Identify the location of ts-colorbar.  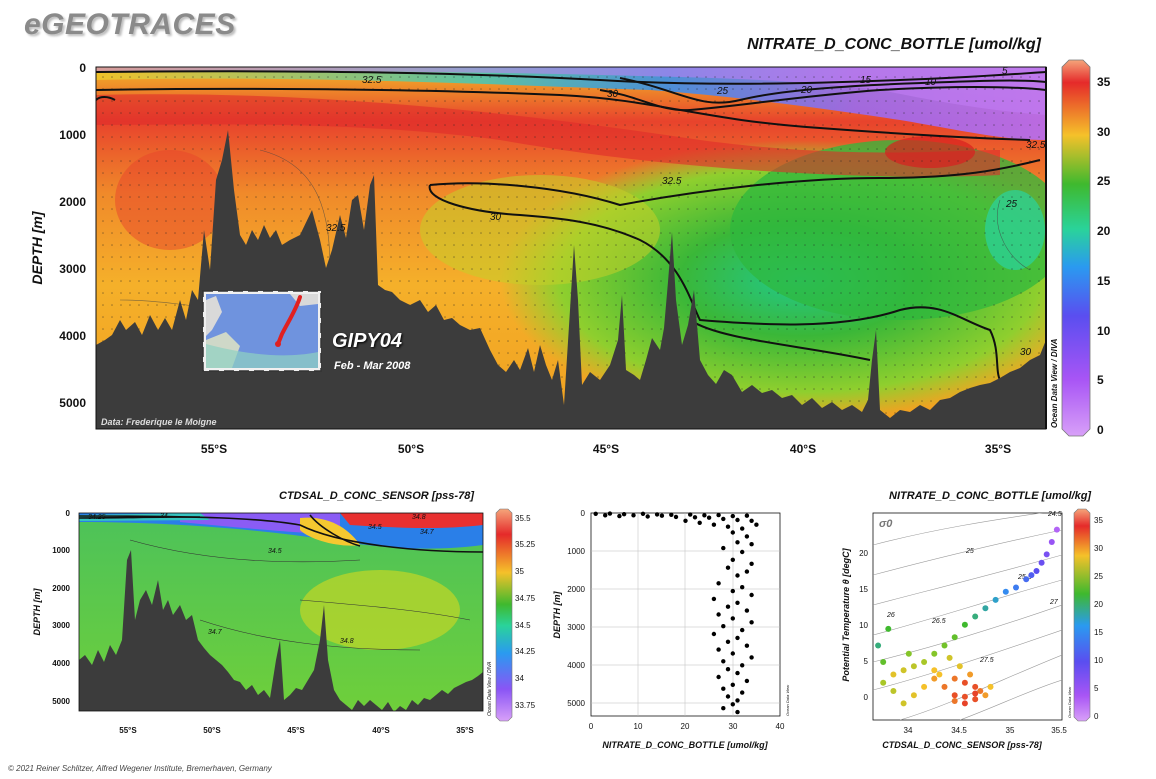
(1082, 615).